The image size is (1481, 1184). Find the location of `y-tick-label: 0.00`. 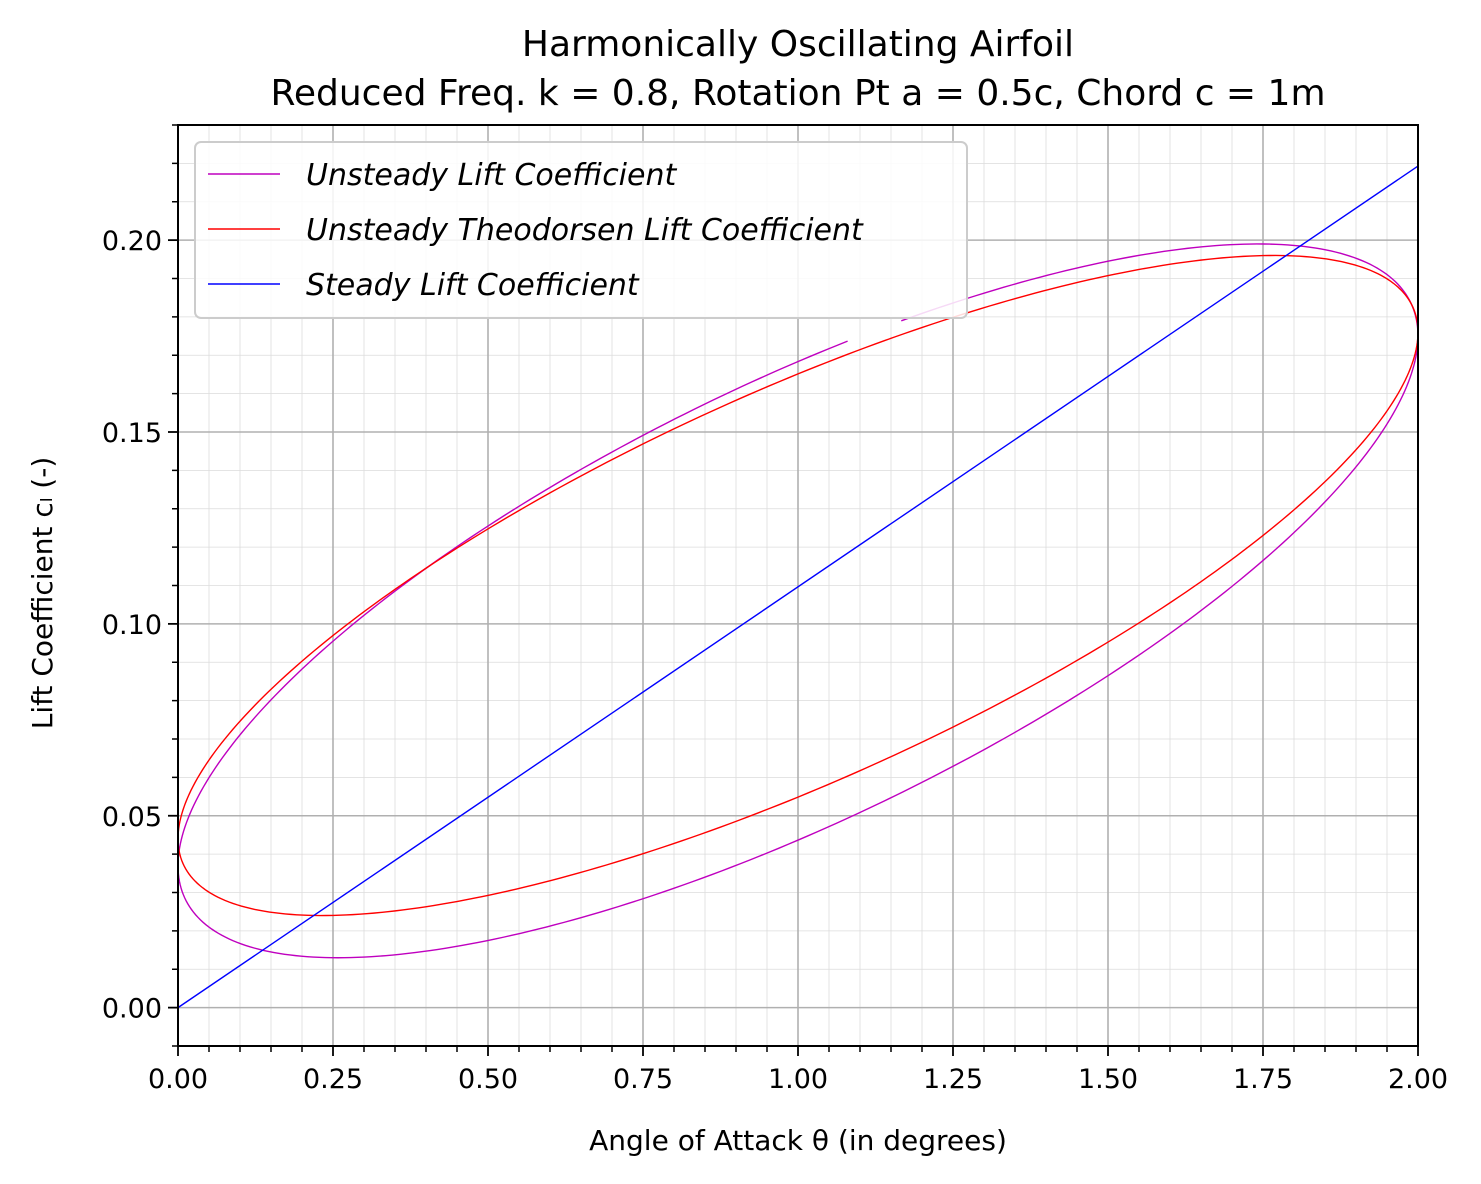

y-tick-label: 0.00 is located at coordinates (132, 1009).